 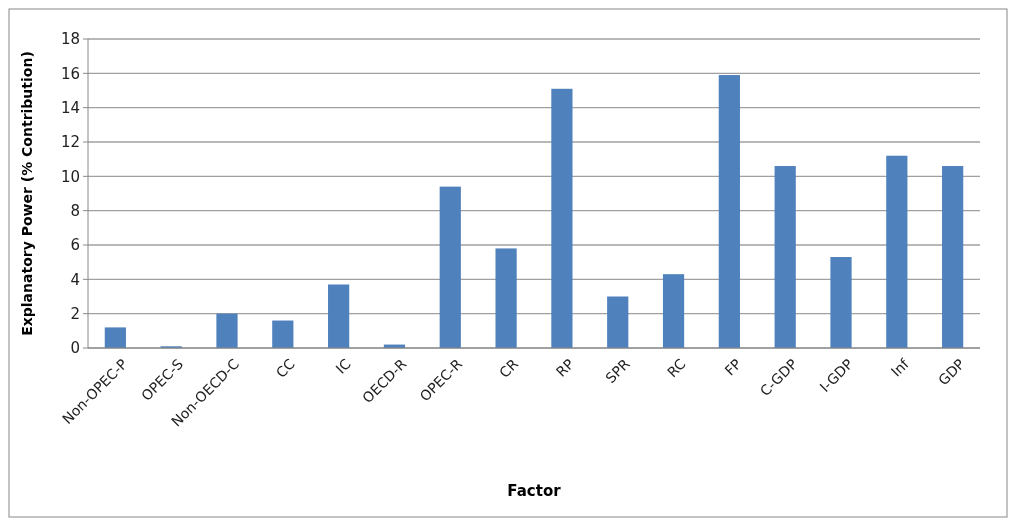 What do you see at coordinates (75, 210) in the screenshot?
I see `y-tick-label: 8` at bounding box center [75, 210].